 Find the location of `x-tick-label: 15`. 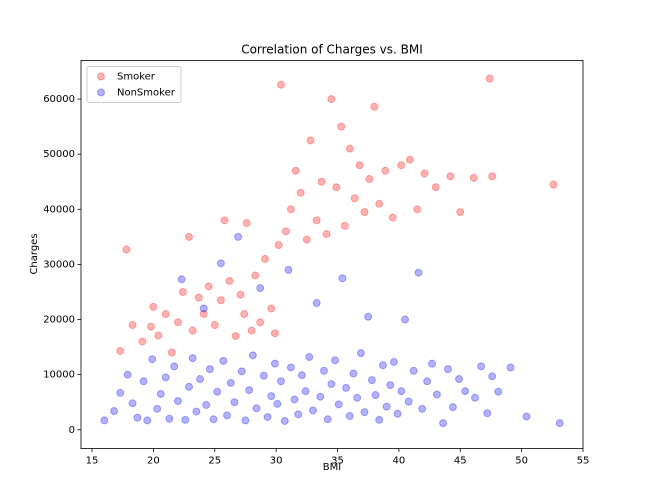

x-tick-label: 15 is located at coordinates (92, 461).